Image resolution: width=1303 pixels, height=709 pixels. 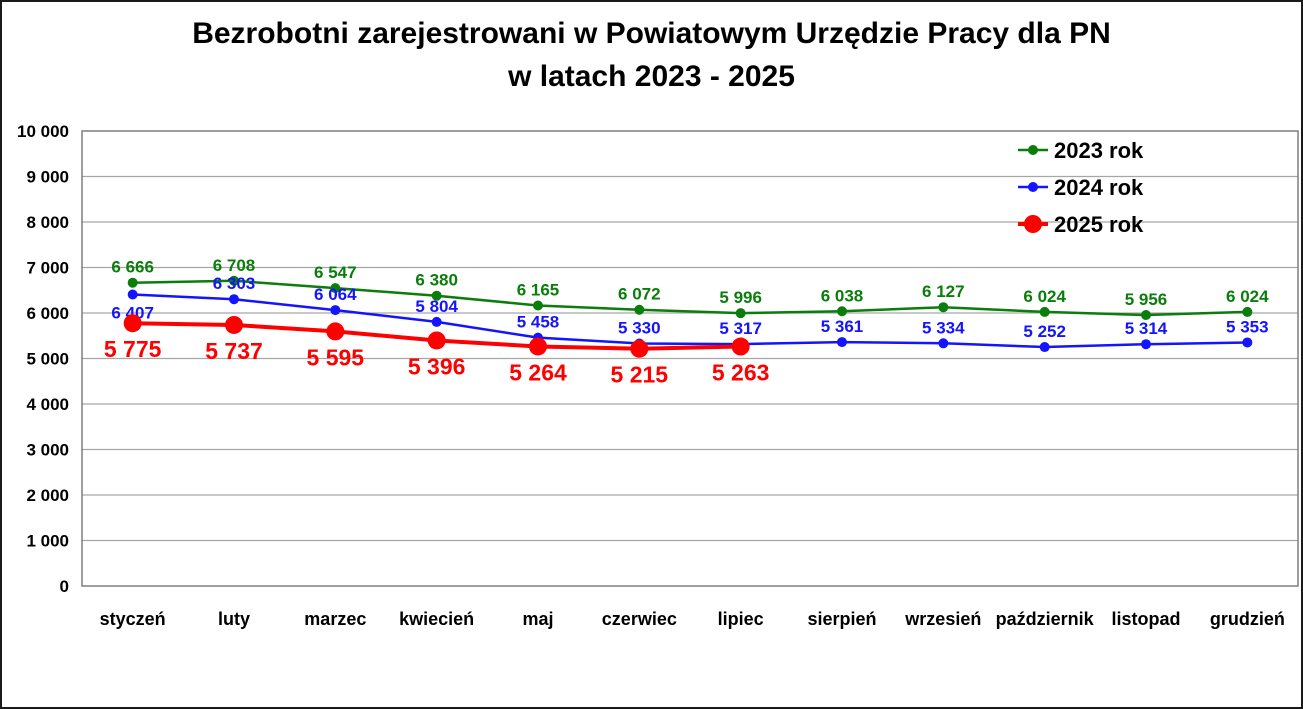 I want to click on y-axis-tick-label: 2 000, so click(x=47, y=495).